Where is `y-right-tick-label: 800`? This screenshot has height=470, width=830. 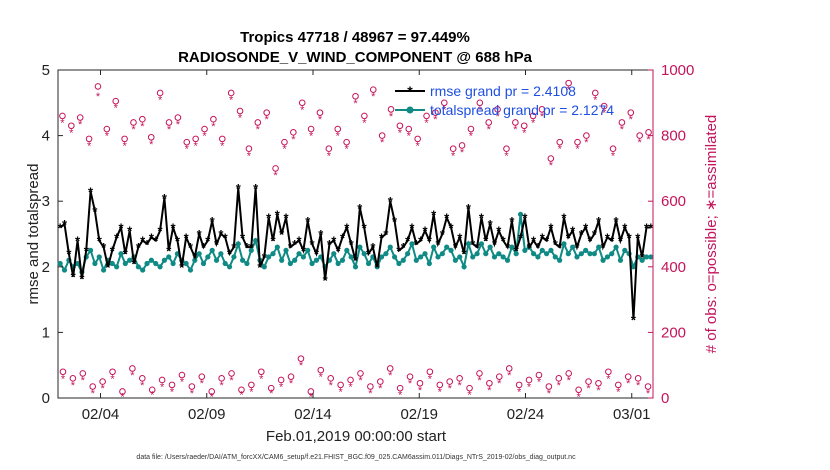
y-right-tick-label: 800 is located at coordinates (673, 136).